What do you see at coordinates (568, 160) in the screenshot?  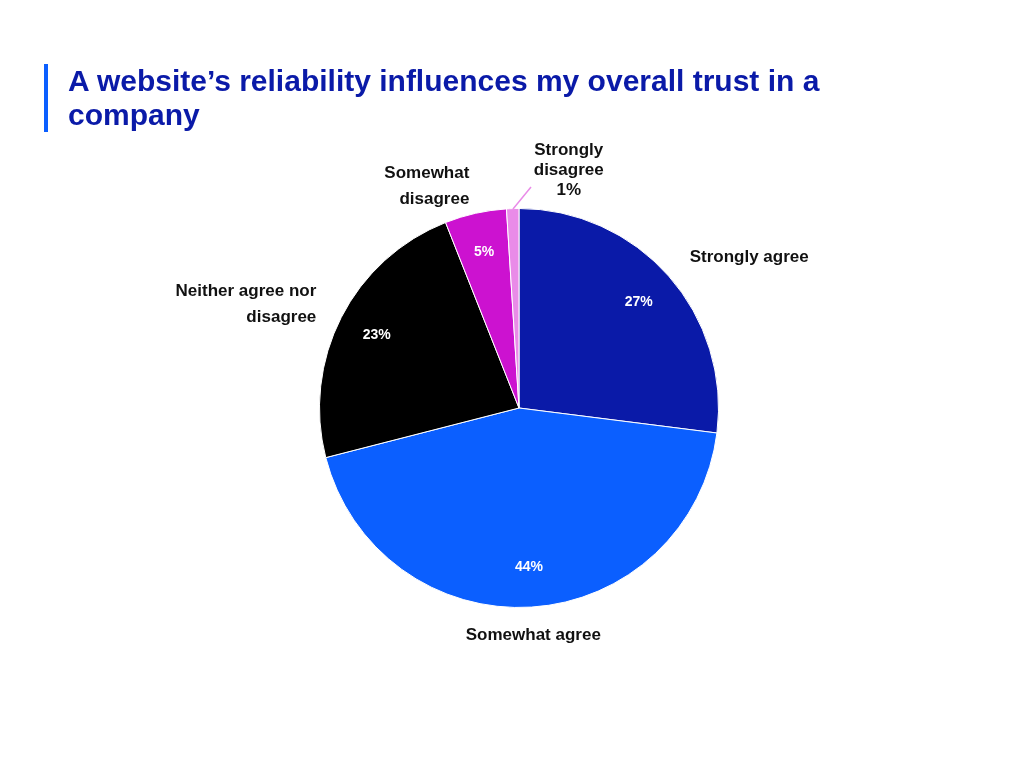 I see `slice-label: Strongly disagree` at bounding box center [568, 160].